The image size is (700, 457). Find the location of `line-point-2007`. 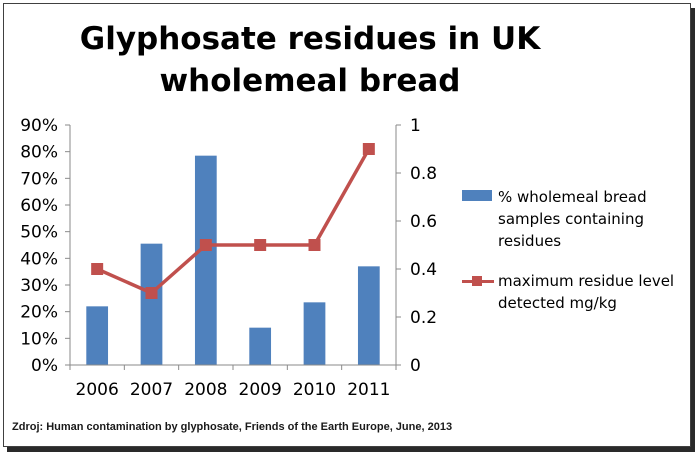

line-point-2007 is located at coordinates (151, 293).